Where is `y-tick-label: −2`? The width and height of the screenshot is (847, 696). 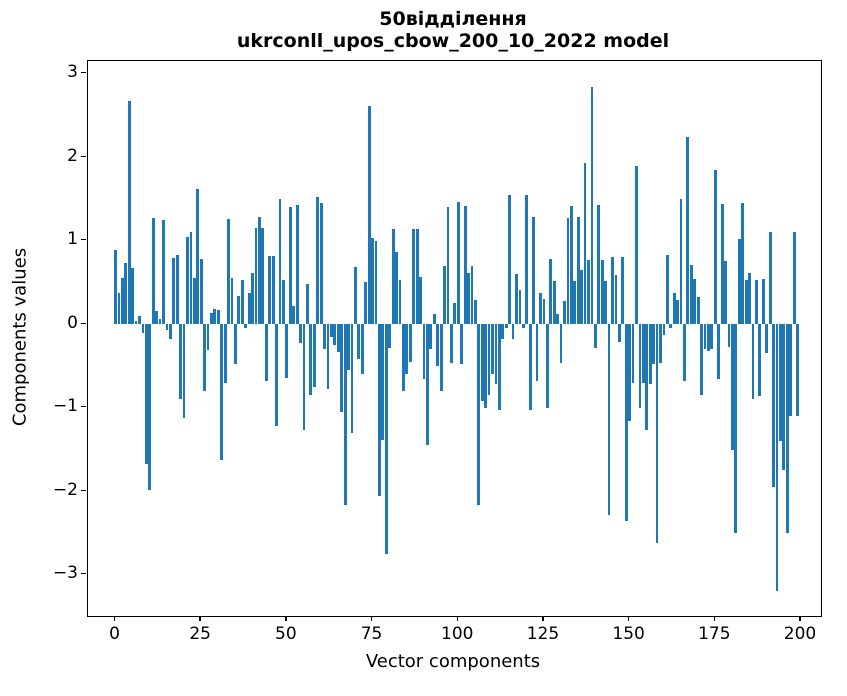 y-tick-label: −2 is located at coordinates (65, 489).